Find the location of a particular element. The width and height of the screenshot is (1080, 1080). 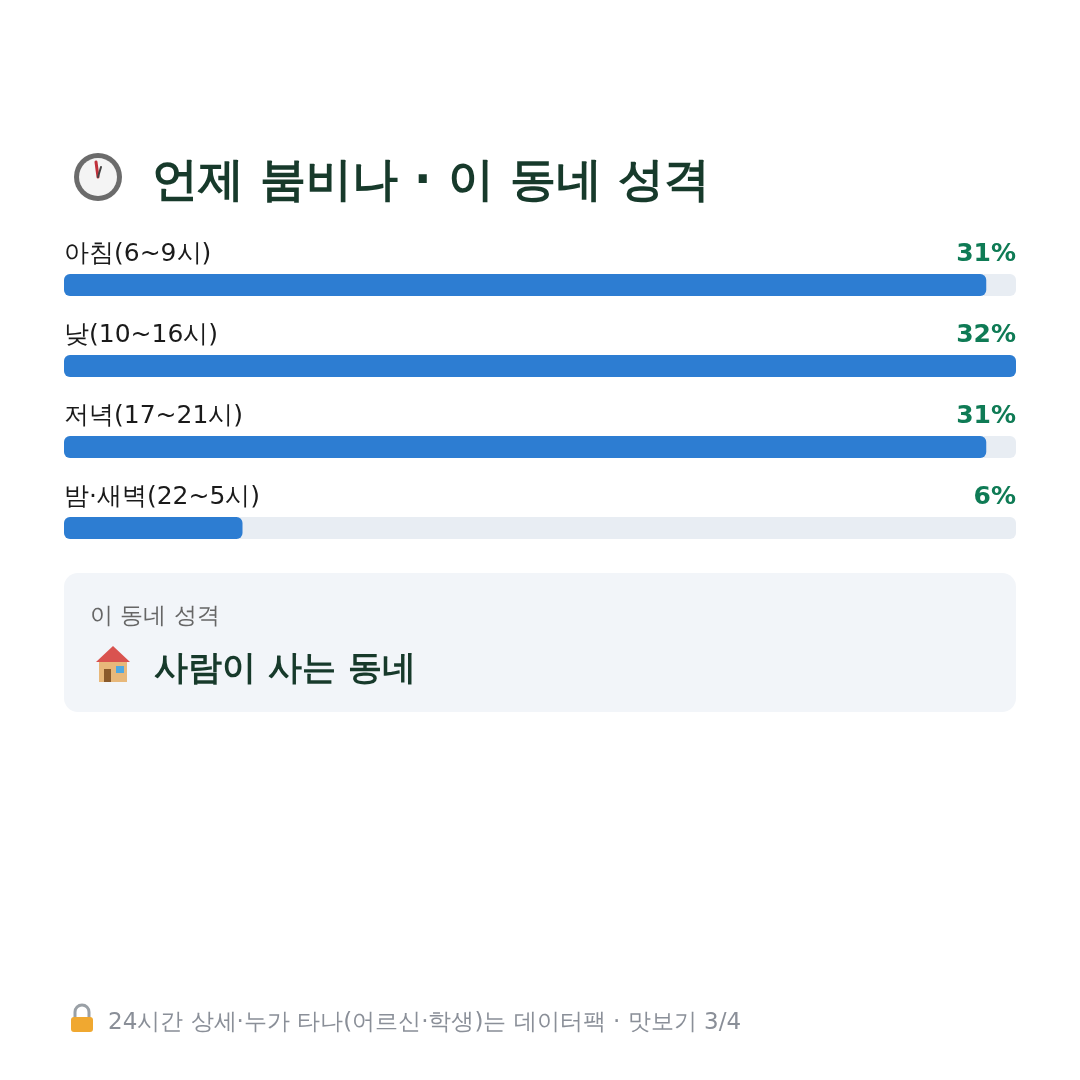

text: 24시간 상세·누가 타나(어르신·학생)는 데이터팩 · 맛보기 3/4 is located at coordinates (425, 1021).